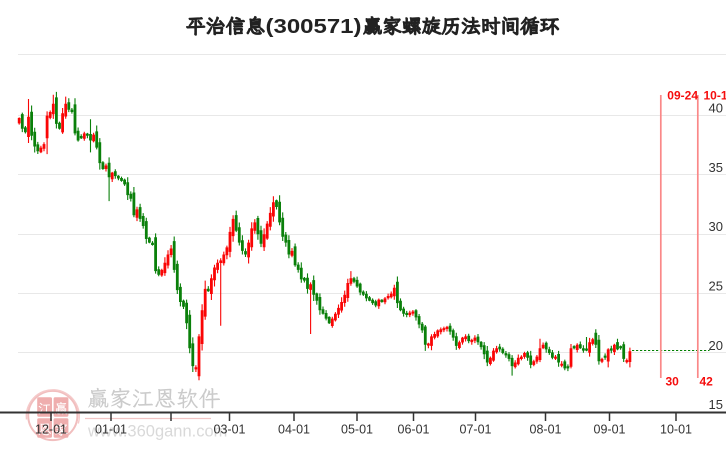 The width and height of the screenshot is (726, 455). What do you see at coordinates (294, 430) in the screenshot?
I see `svg-text: 04-01` at bounding box center [294, 430].